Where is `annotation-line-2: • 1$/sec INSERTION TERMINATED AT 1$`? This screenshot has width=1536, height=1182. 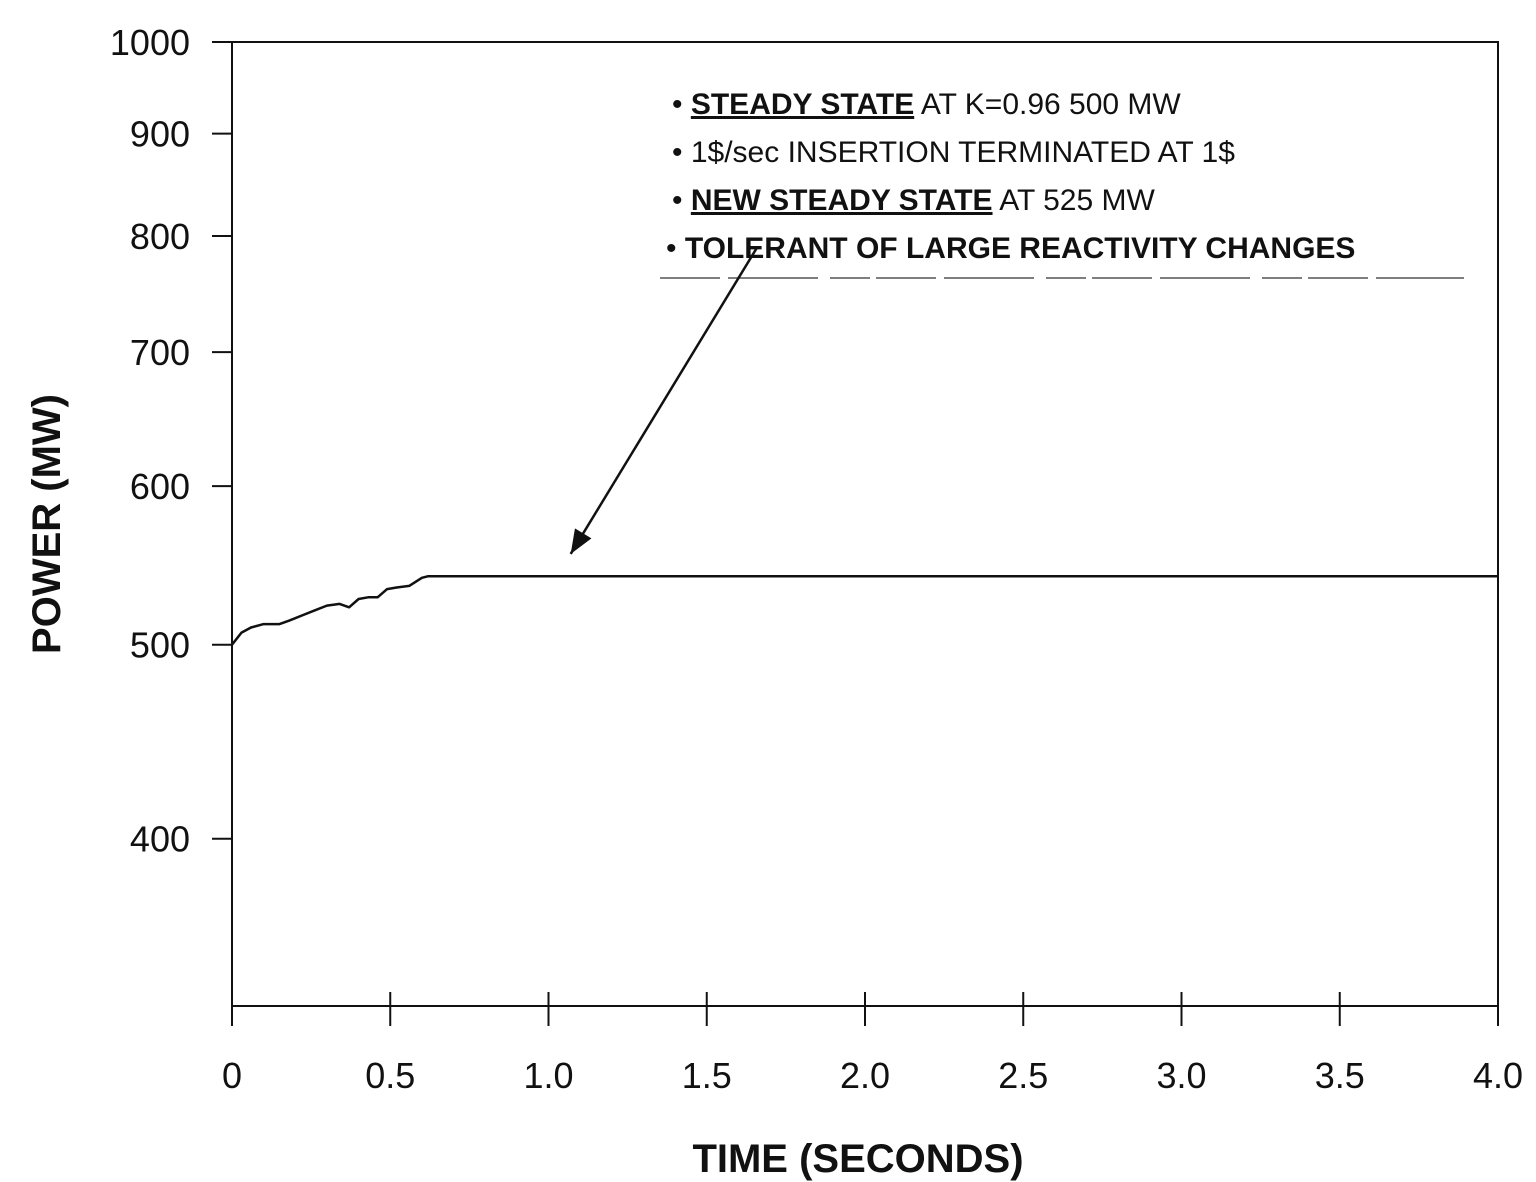 annotation-line-2: • 1$/sec INSERTION TERMINATED AT 1$ is located at coordinates (953, 152).